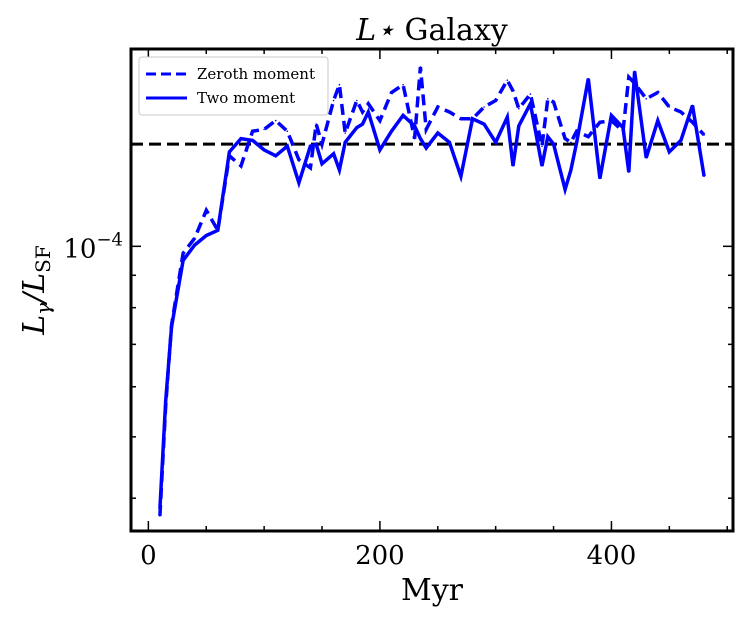  What do you see at coordinates (233, 86) in the screenshot?
I see `legend-box` at bounding box center [233, 86].